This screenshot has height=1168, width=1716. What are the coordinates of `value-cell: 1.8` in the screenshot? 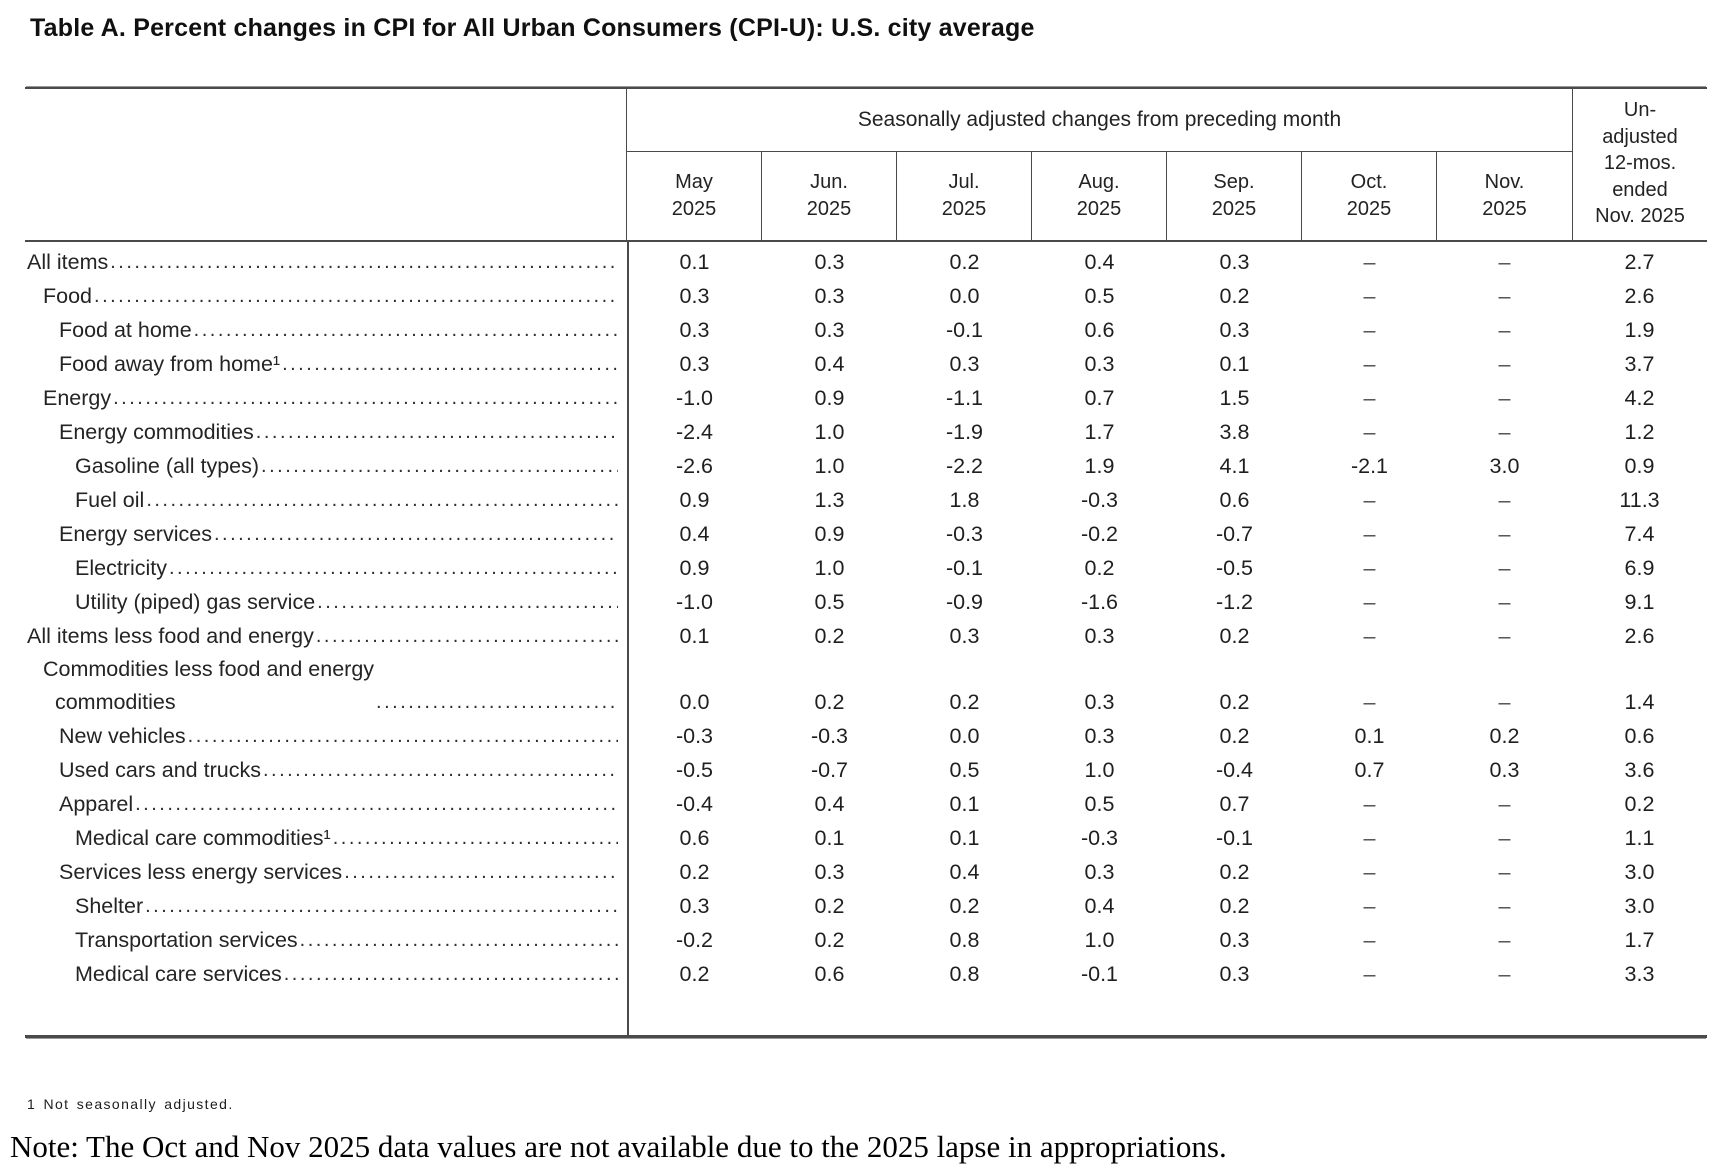 It's located at (964, 500).